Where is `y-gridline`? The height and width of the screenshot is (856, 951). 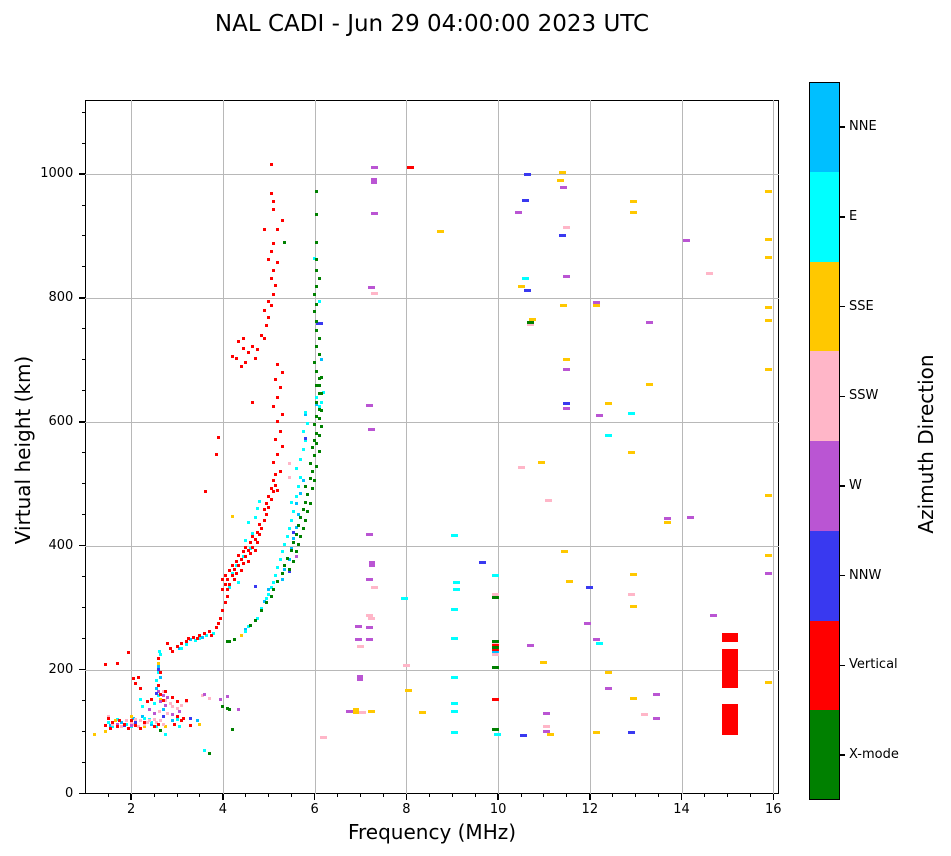
y-gridline is located at coordinates (432, 175).